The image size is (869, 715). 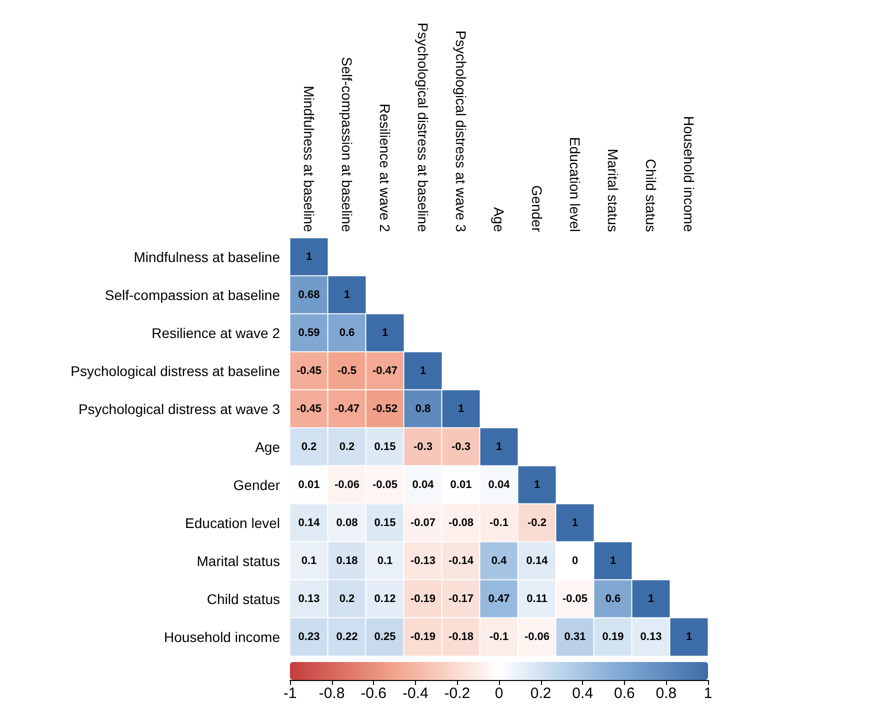 I want to click on x-tick-label: Resilience at wave 2, so click(x=385, y=168).